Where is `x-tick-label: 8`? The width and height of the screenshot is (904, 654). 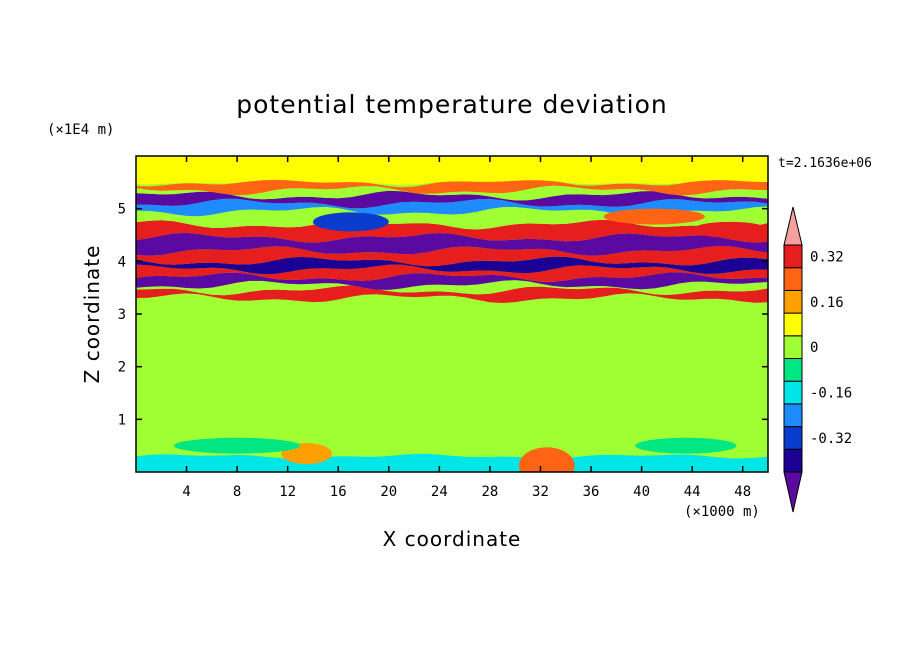
x-tick-label: 8 is located at coordinates (237, 492).